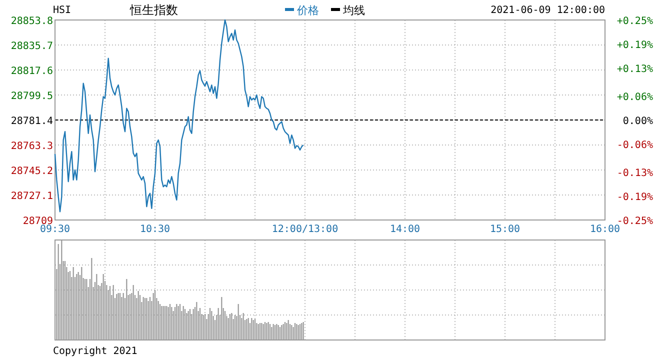  What do you see at coordinates (31, 46) in the screenshot?
I see `y-tick-label: 28835.7` at bounding box center [31, 46].